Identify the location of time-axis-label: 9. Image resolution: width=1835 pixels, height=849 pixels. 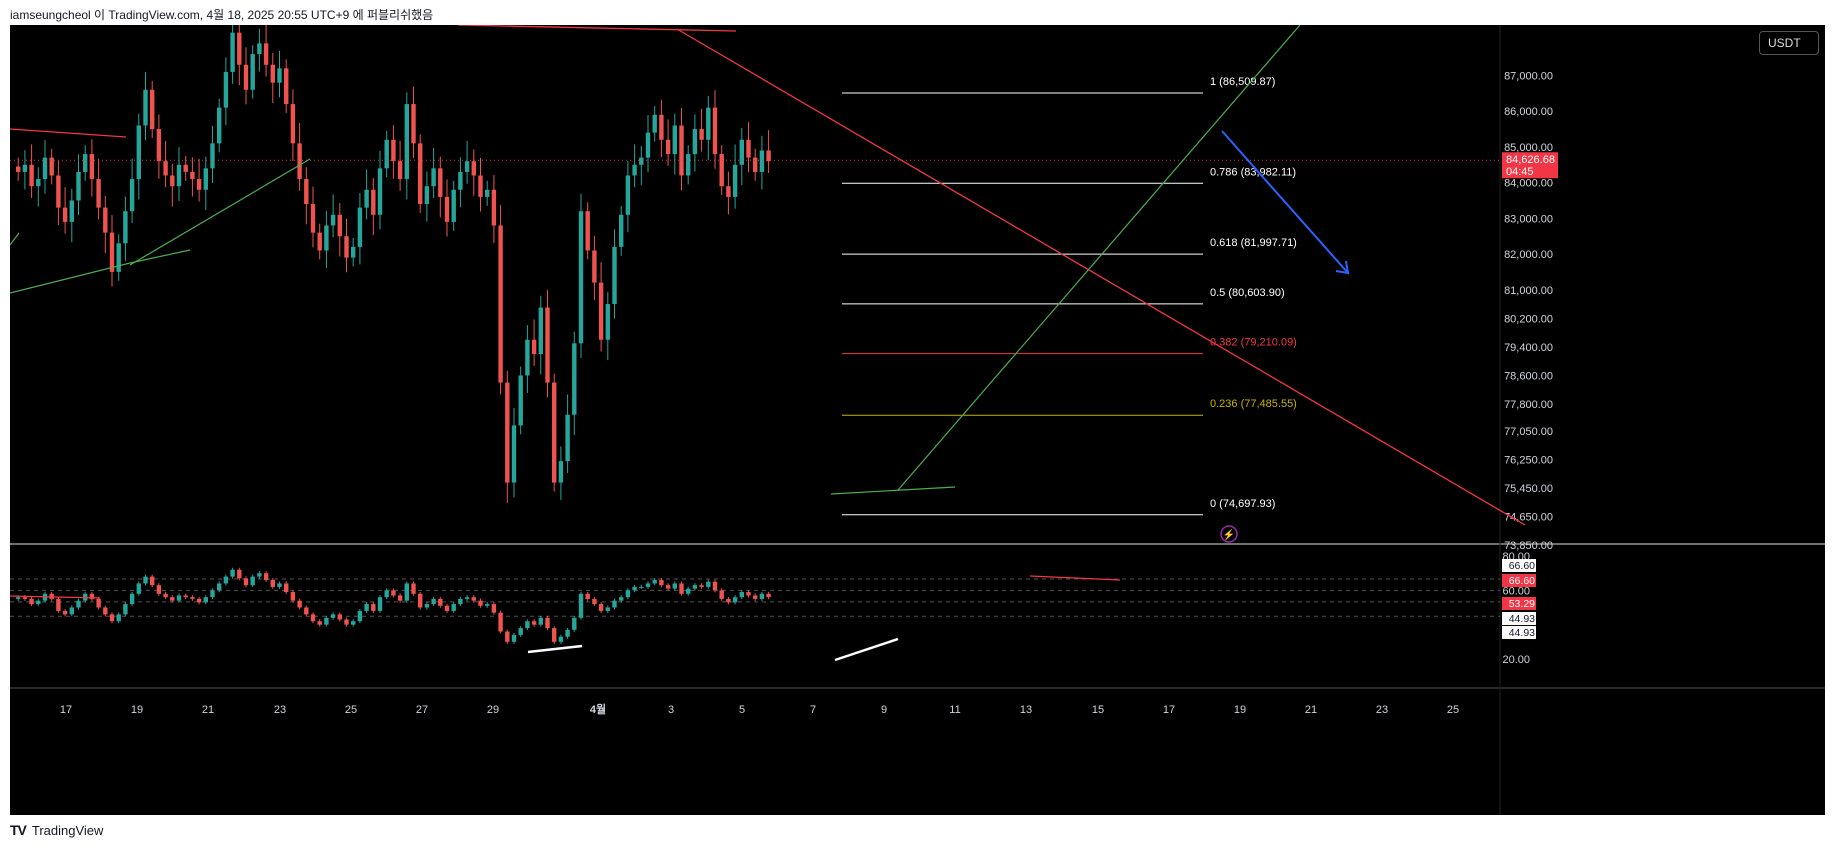
(884, 710).